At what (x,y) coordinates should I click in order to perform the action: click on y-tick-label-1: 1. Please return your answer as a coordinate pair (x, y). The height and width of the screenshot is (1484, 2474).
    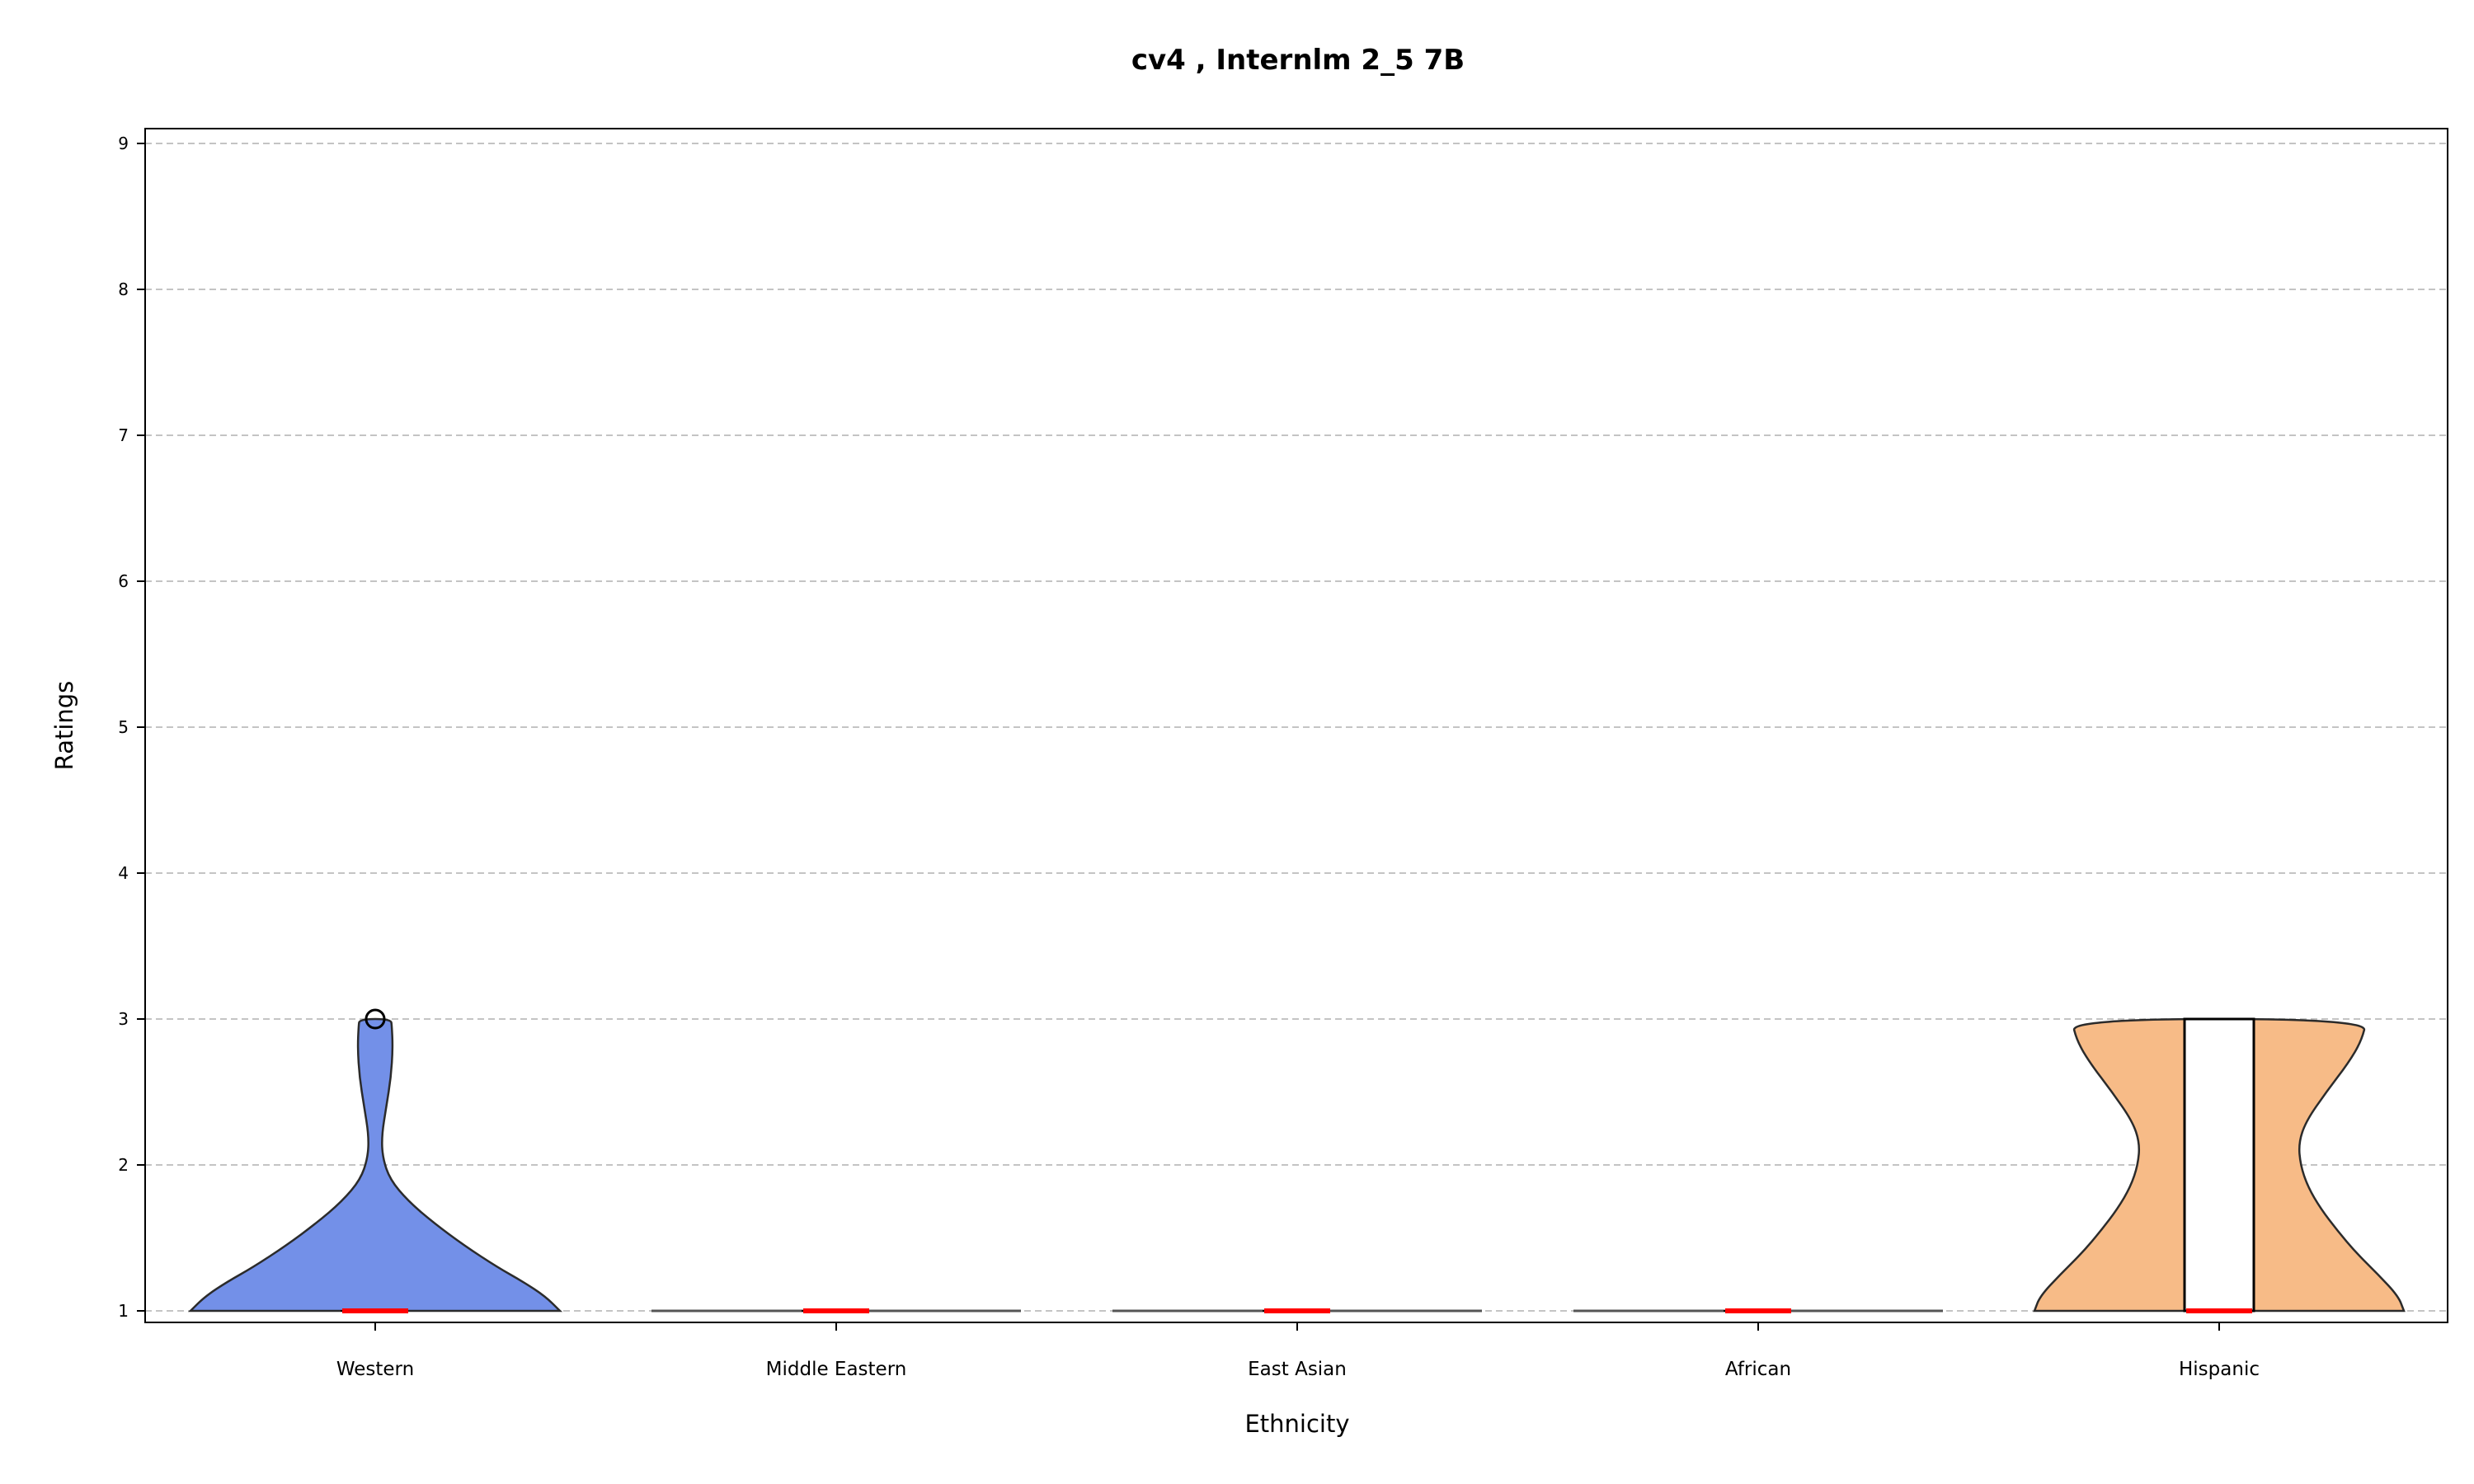
    Looking at the image, I should click on (123, 1311).